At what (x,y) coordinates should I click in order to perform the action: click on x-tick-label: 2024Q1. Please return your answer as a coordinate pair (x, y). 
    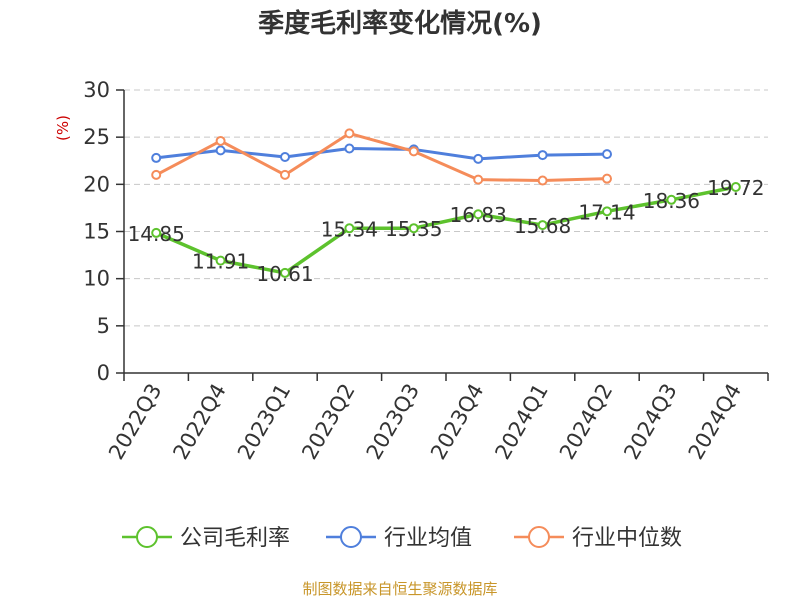
    Looking at the image, I should click on (521, 422).